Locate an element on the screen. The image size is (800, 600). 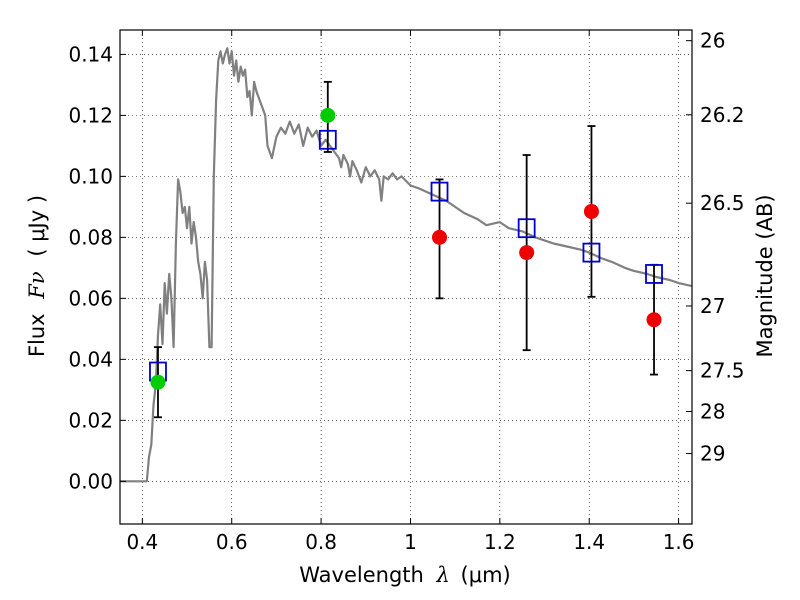
magnitude-axis-label: Magnitude (AB) is located at coordinates (765, 275).